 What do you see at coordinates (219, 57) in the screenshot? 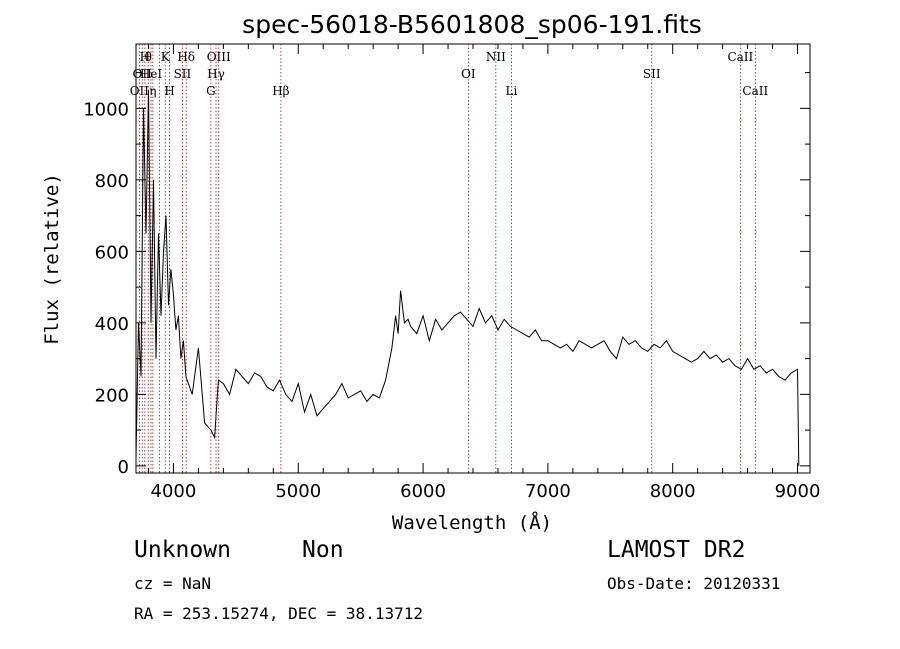
I see `spectral-line-label: OIII` at bounding box center [219, 57].